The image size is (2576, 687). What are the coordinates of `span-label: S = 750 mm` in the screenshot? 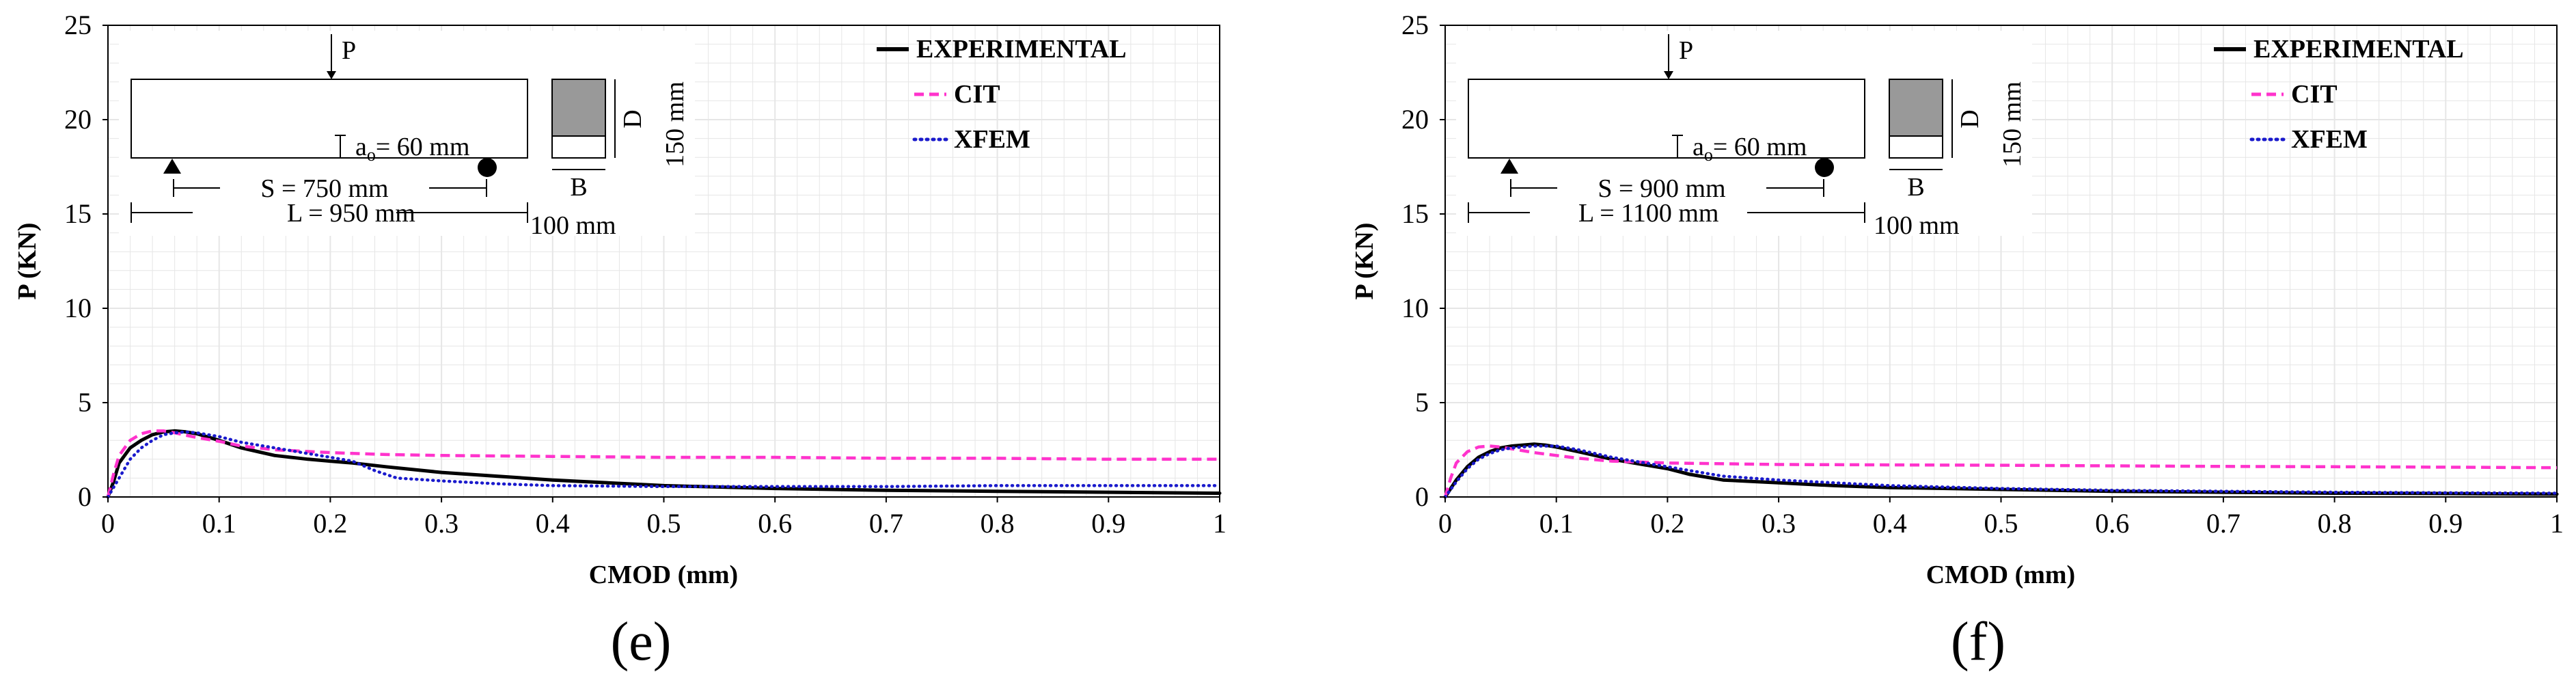 It's located at (324, 188).